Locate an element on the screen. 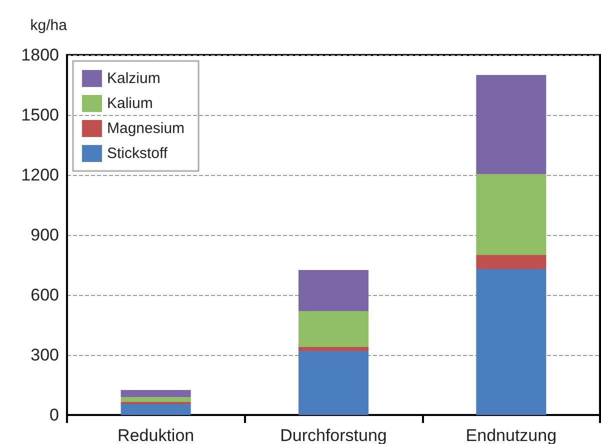  y-tick-label: 300 is located at coordinates (44, 355).